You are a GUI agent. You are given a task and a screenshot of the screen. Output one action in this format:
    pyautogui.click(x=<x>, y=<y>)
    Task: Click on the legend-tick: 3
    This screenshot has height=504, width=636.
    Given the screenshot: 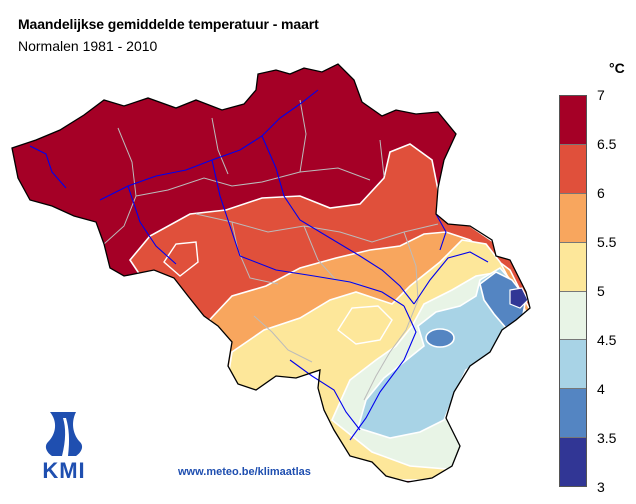 What is the action you would take?
    pyautogui.click(x=601, y=487)
    